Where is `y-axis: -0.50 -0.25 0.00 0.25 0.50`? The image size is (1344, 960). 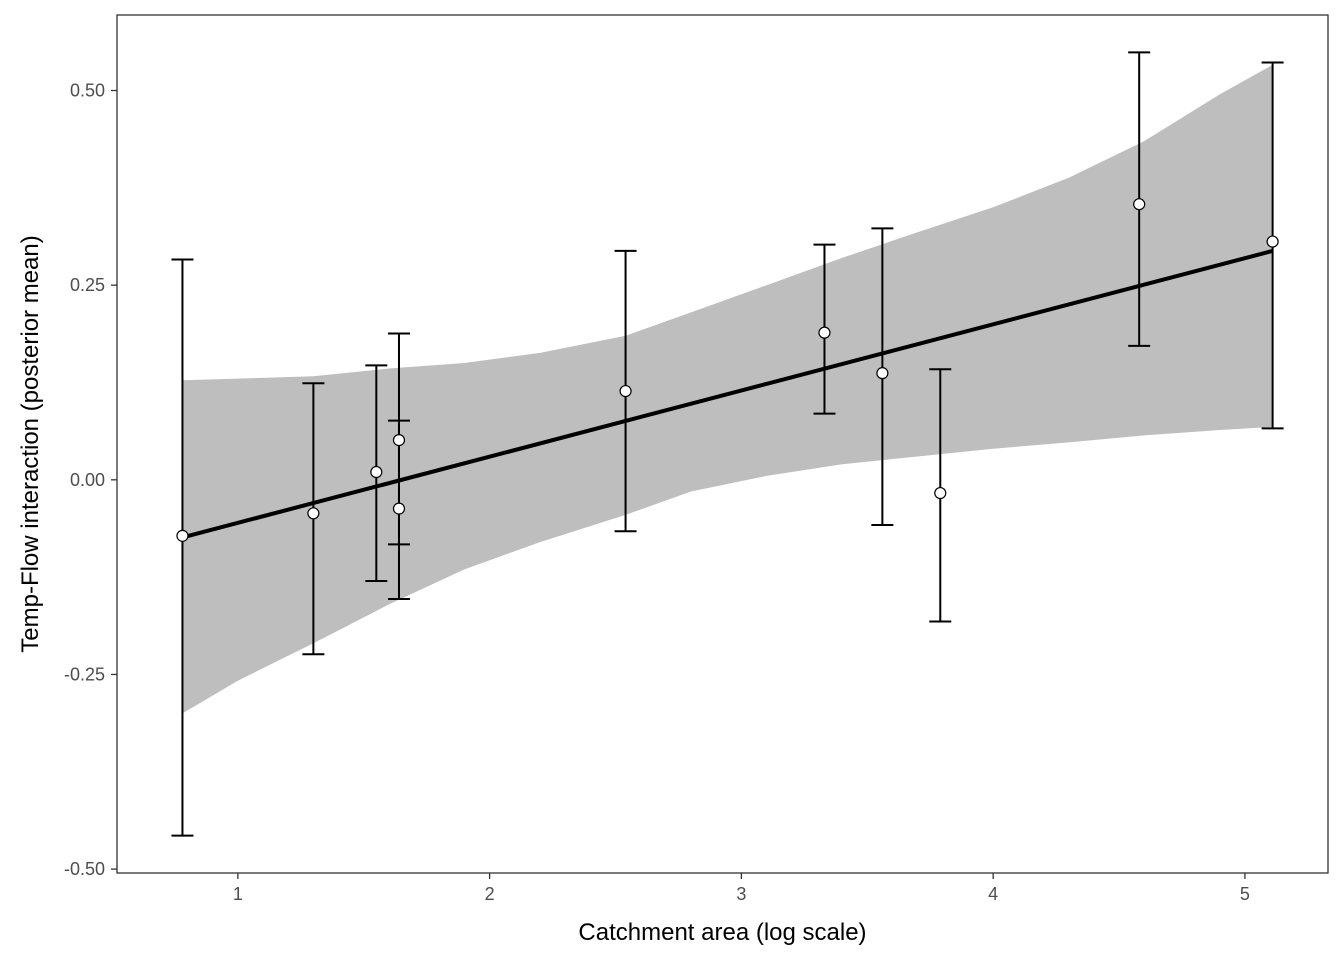
y-axis: -0.50 -0.25 0.00 0.25 0.50 is located at coordinates (90, 480).